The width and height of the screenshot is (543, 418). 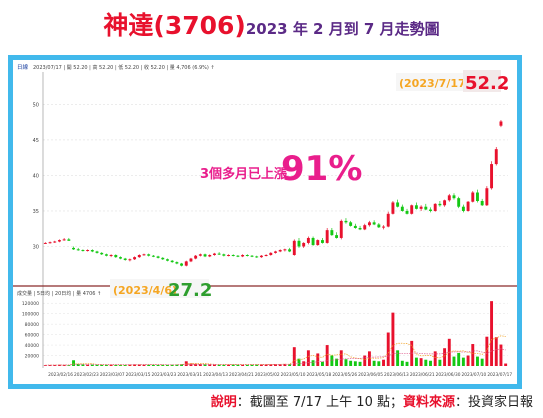 What do you see at coordinates (36, 212) in the screenshot?
I see `price-tick-label: 35` at bounding box center [36, 212].